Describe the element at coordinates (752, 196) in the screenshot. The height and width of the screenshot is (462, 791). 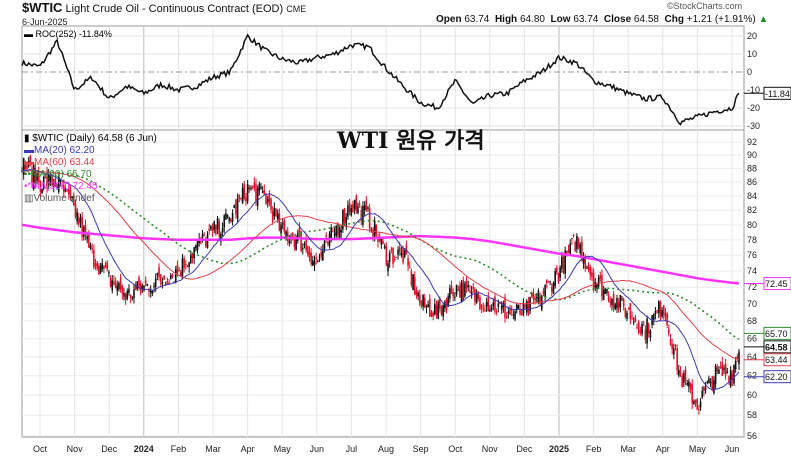
I see `price-y-tick-label: 84` at that location.